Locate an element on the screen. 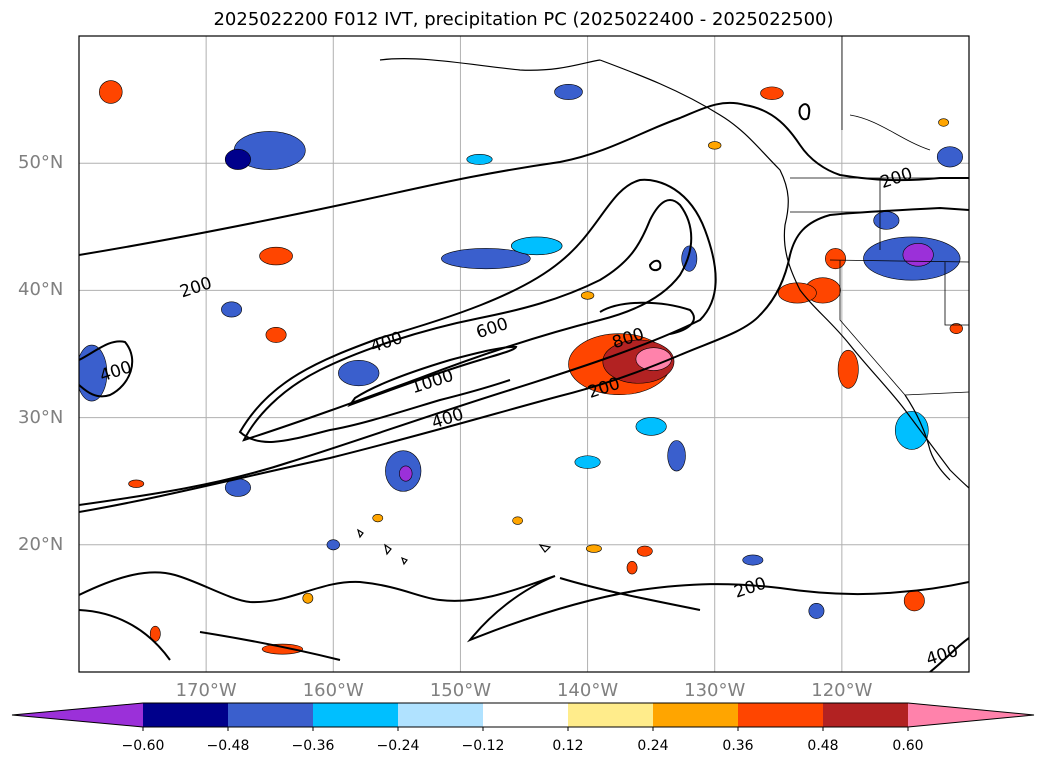  ivt-contour-200-lower is located at coordinates (524, 607).